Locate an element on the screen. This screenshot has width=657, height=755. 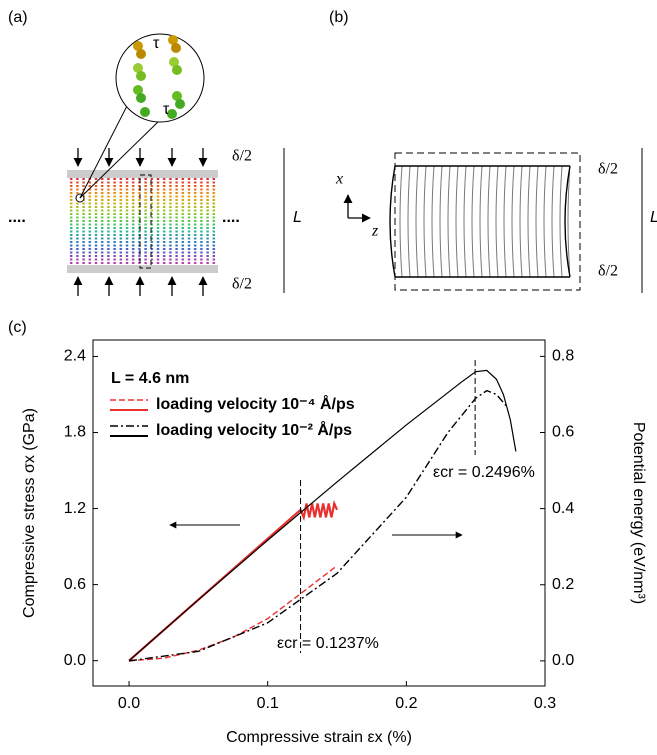
y-tick-label: 0.6 is located at coordinates (75, 584).